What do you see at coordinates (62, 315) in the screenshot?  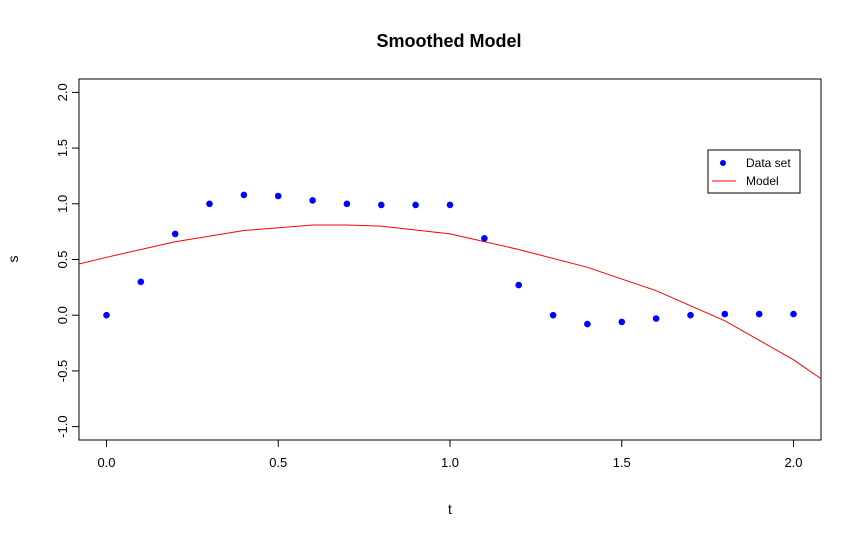 I see `y-tick-label: 0.0` at bounding box center [62, 315].